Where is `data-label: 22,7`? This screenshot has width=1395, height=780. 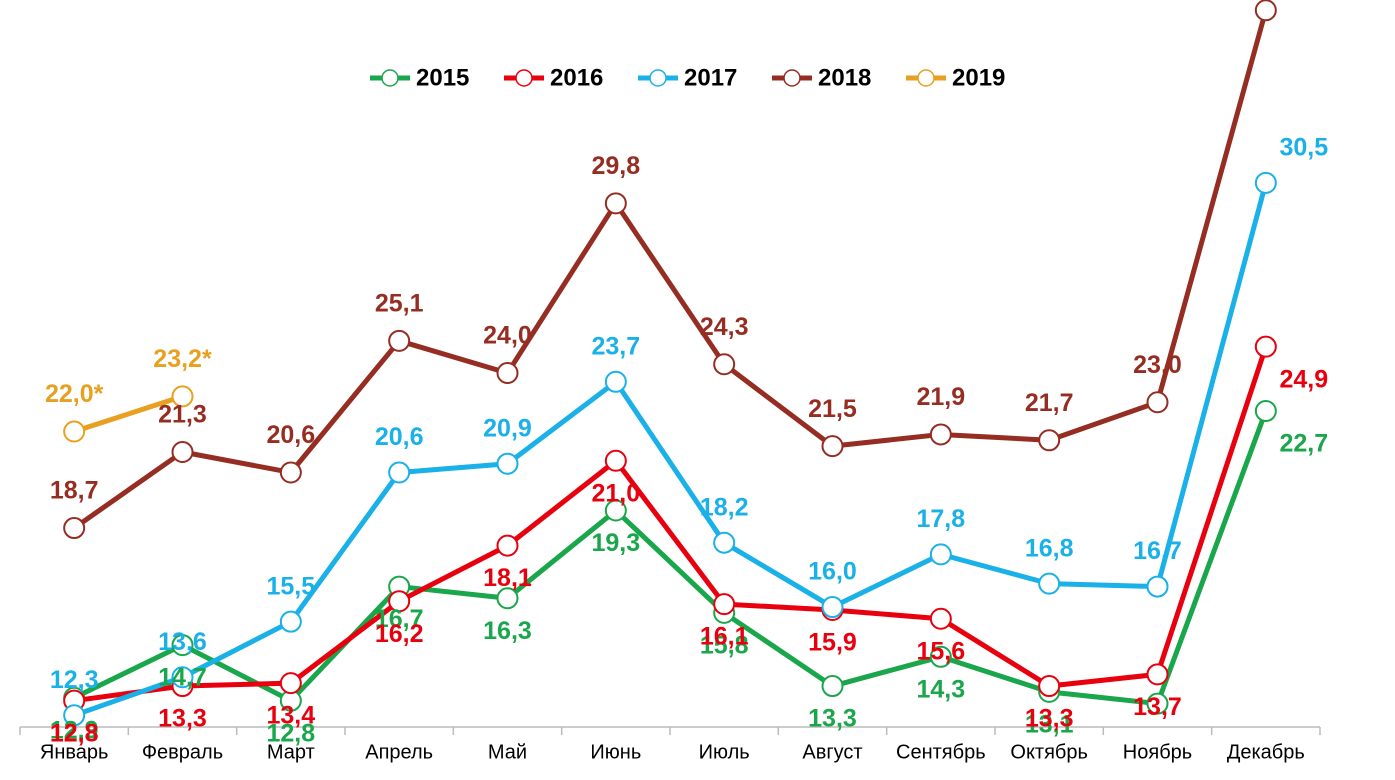 data-label: 22,7 is located at coordinates (1303, 444).